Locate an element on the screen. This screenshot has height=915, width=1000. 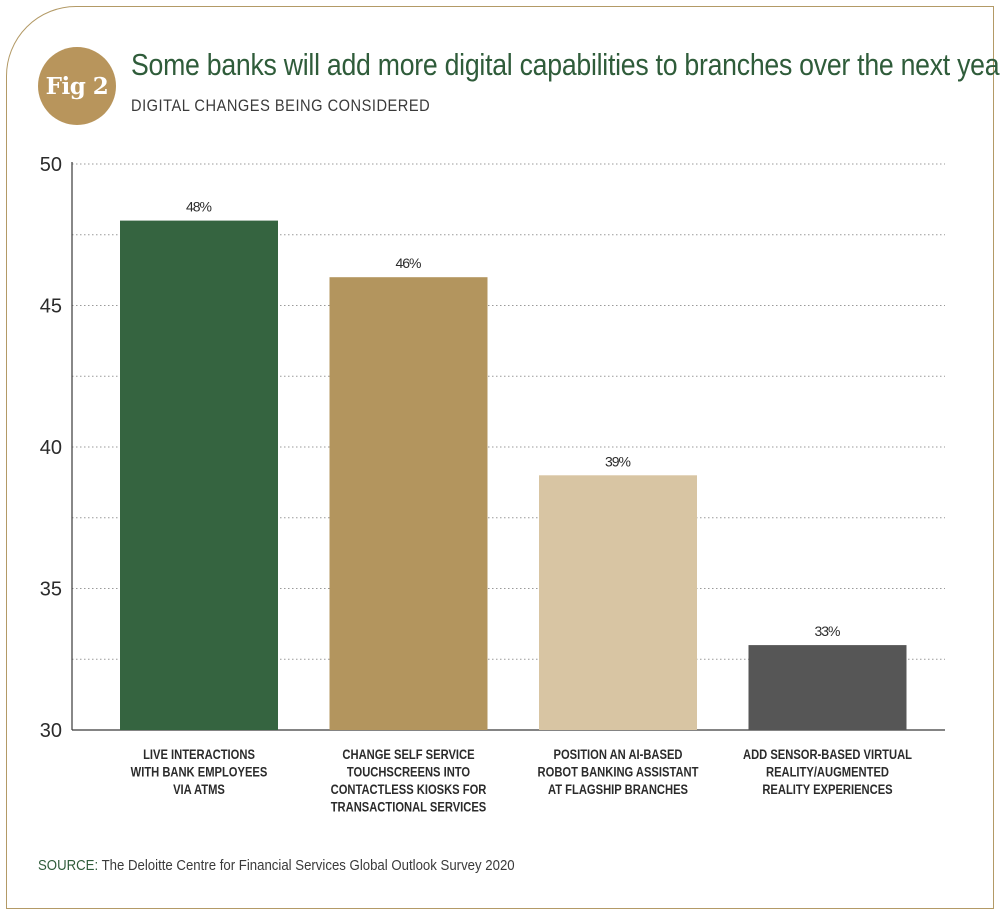
y-tick-label: 40 is located at coordinates (51, 448).